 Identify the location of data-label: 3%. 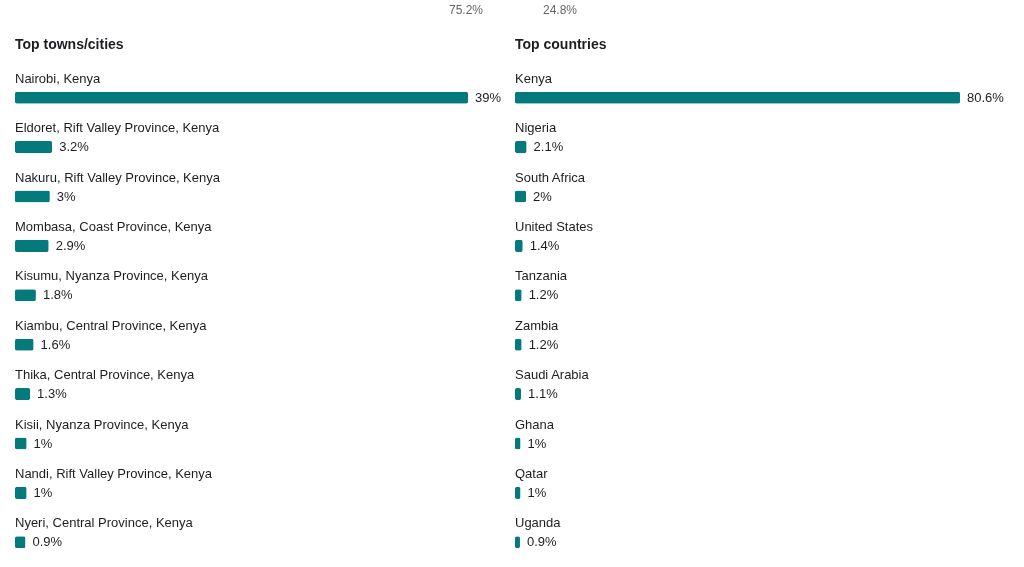
(66, 196).